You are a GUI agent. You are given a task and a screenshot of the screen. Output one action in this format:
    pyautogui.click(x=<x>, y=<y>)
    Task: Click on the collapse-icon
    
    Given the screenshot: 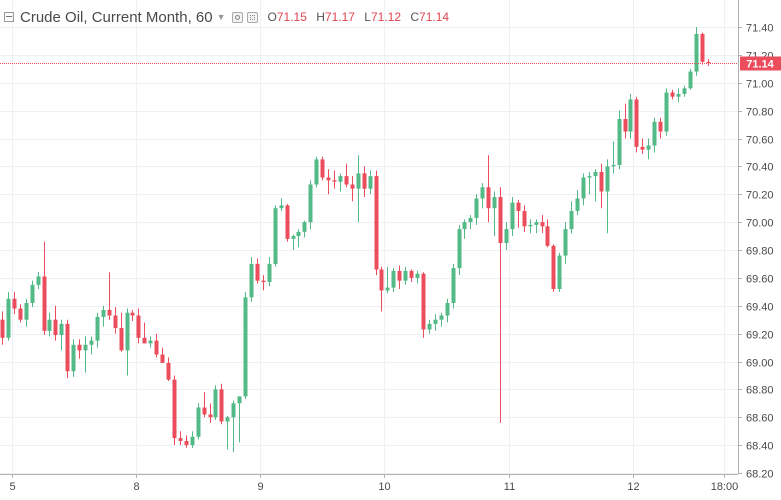 What is the action you would take?
    pyautogui.click(x=9, y=17)
    